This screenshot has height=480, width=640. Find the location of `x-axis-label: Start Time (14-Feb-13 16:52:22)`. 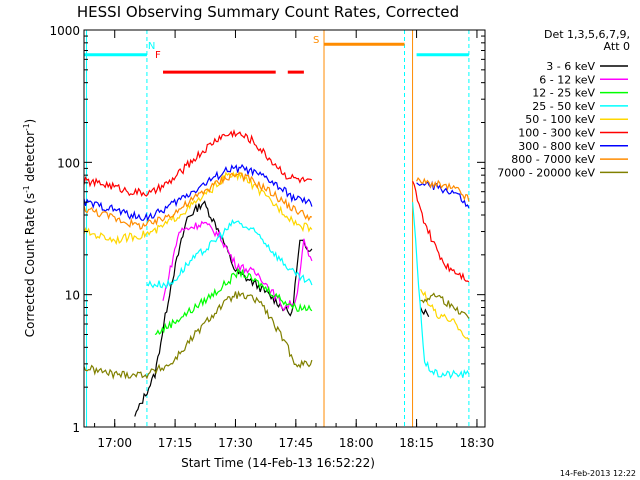

x-axis-label: Start Time (14-Feb-13 16:52:22) is located at coordinates (278, 463).